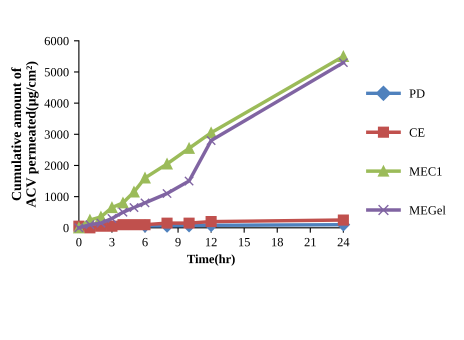  Describe the element at coordinates (425, 171) in the screenshot. I see `legend-label: MEC1` at that location.